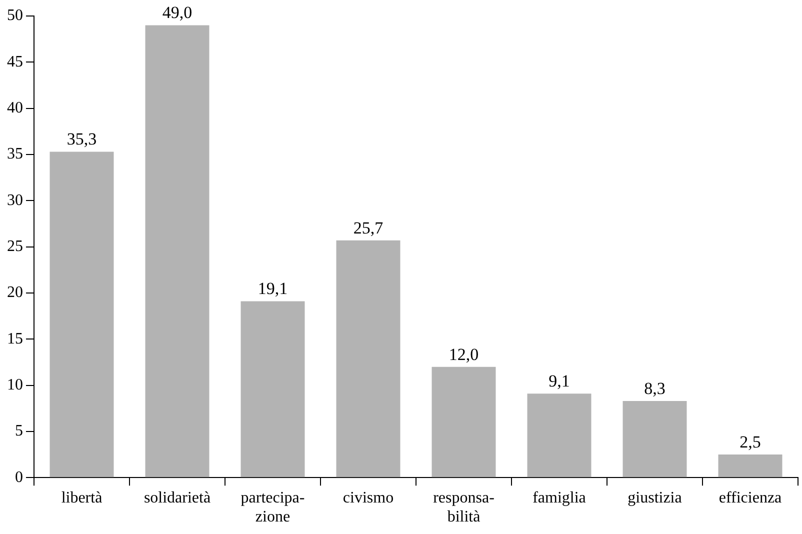 Image resolution: width=802 pixels, height=534 pixels. Describe the element at coordinates (15, 247) in the screenshot. I see `y-tick-label: 25` at that location.